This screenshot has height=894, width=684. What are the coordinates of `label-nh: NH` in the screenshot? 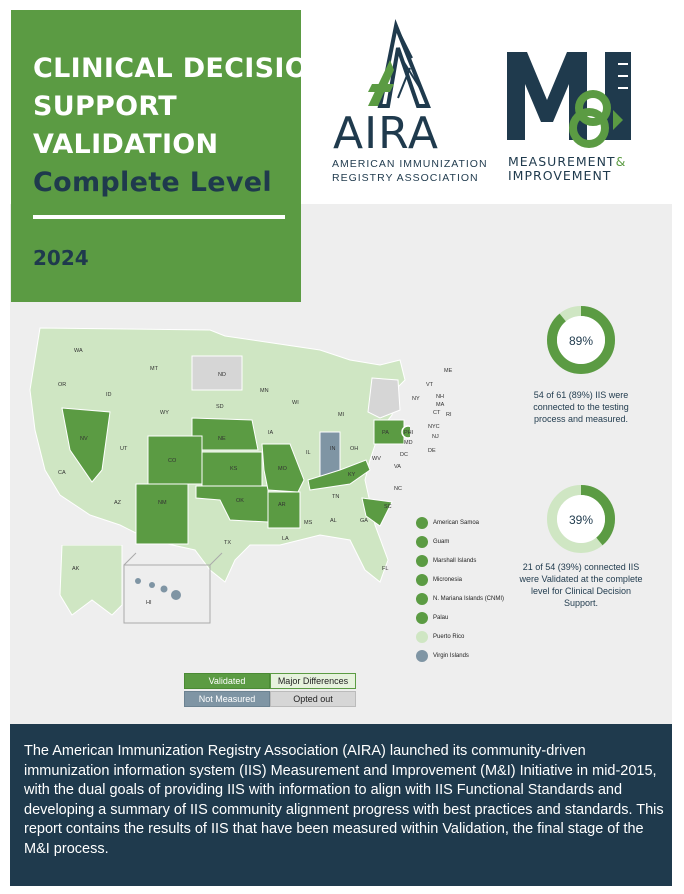 It's located at (440, 397).